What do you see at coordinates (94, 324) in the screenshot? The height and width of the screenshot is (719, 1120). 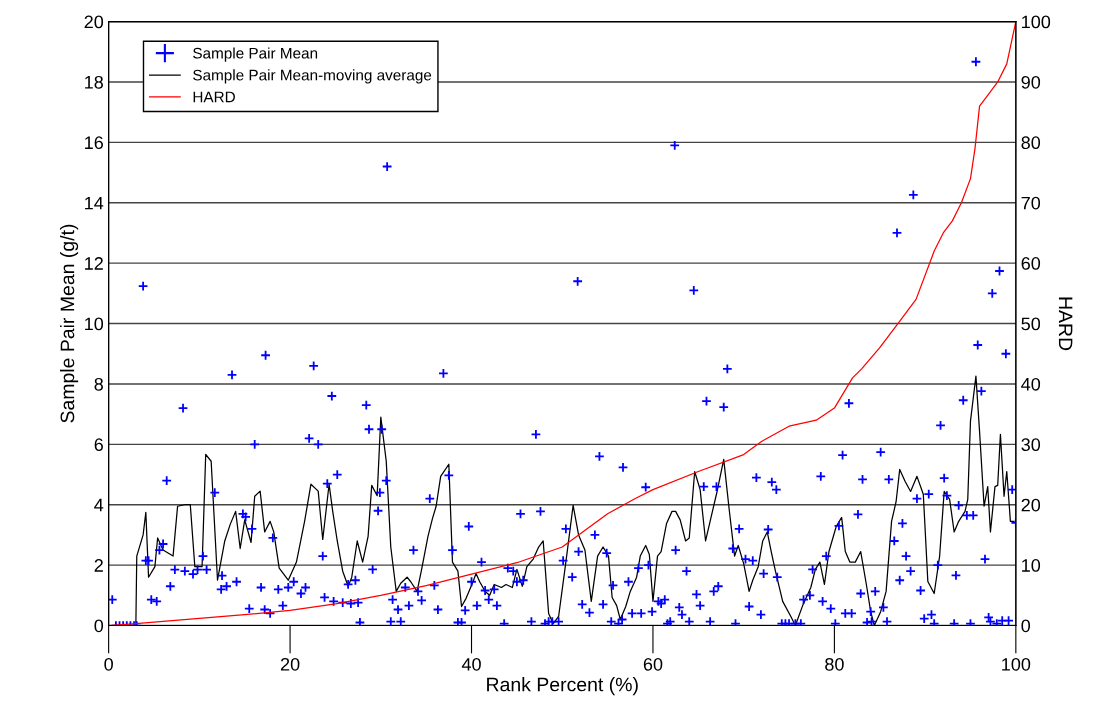 I see `y-tick-label: 10` at bounding box center [94, 324].